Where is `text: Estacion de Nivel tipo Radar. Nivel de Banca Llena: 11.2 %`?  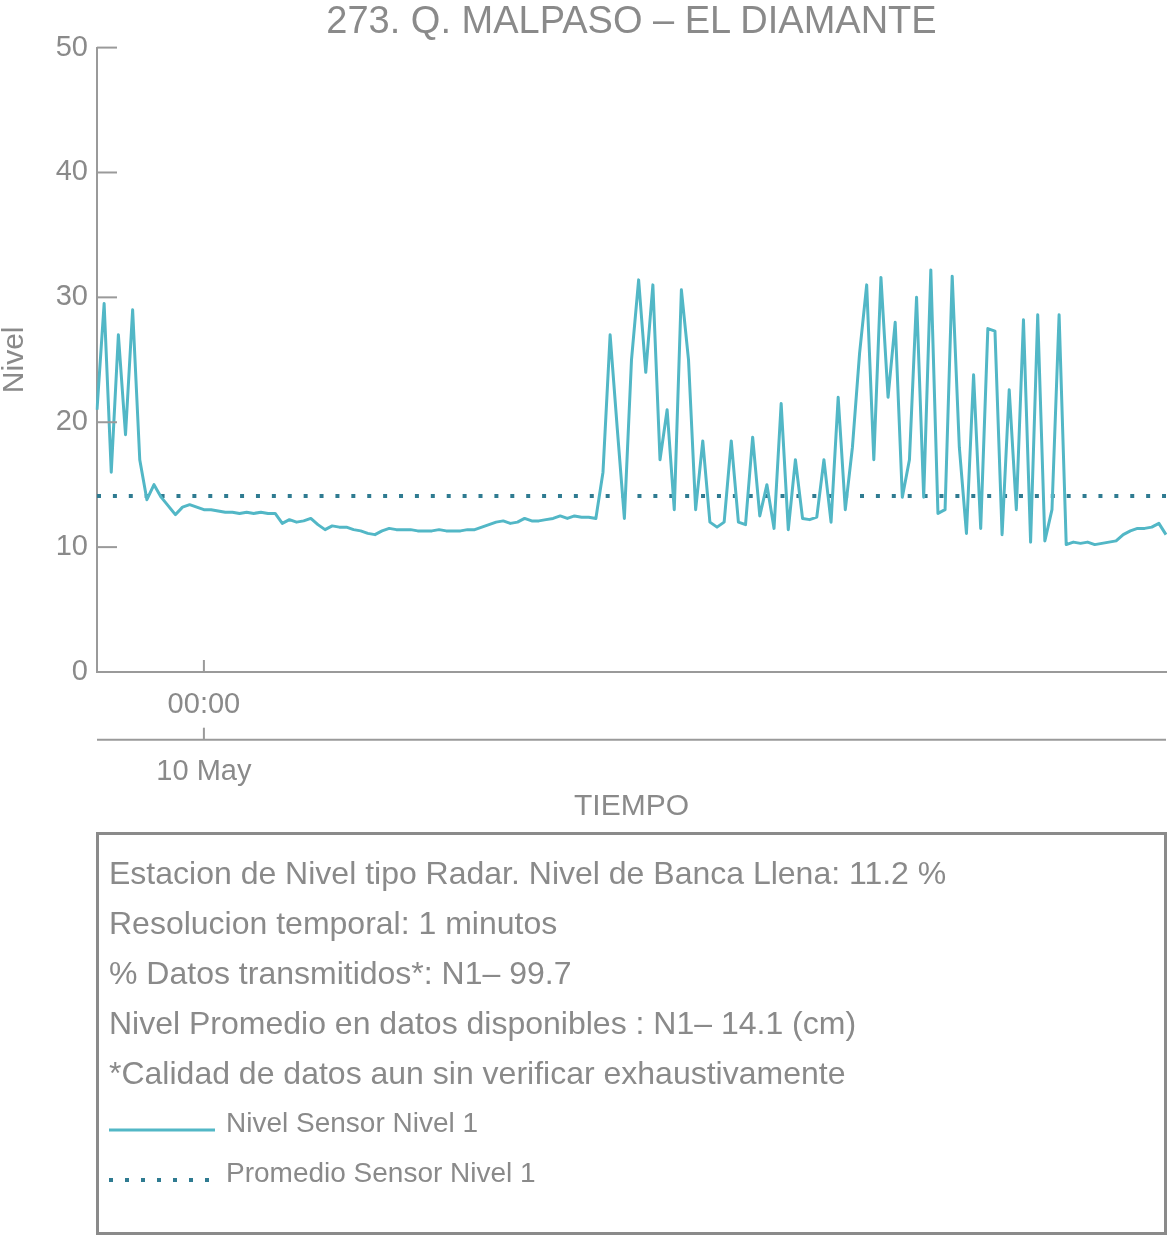 text: Estacion de Nivel tipo Radar. Nivel de Banca Llena: 11.2 % is located at coordinates (528, 873).